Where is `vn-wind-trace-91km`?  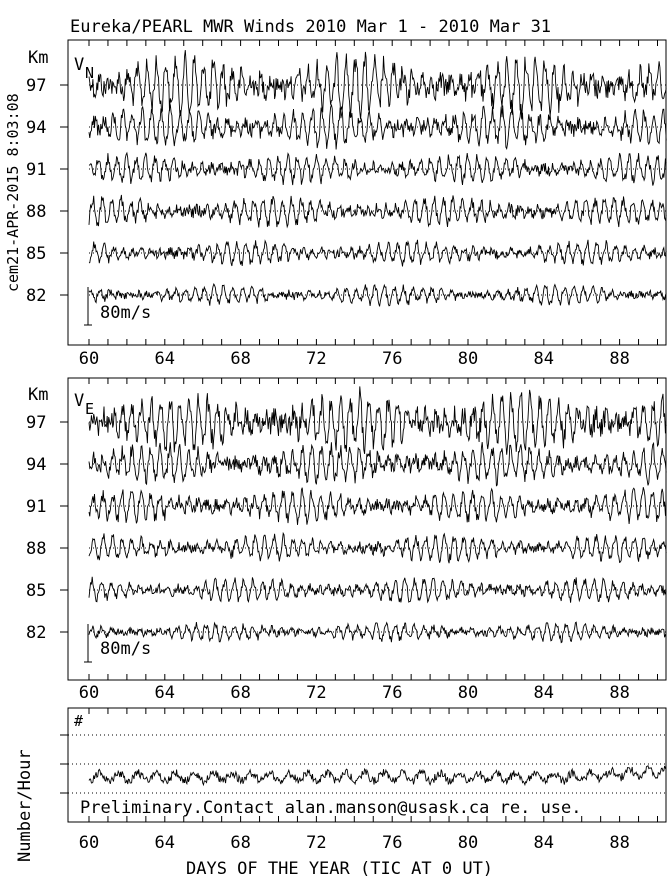
vn-wind-trace-91km is located at coordinates (377, 168).